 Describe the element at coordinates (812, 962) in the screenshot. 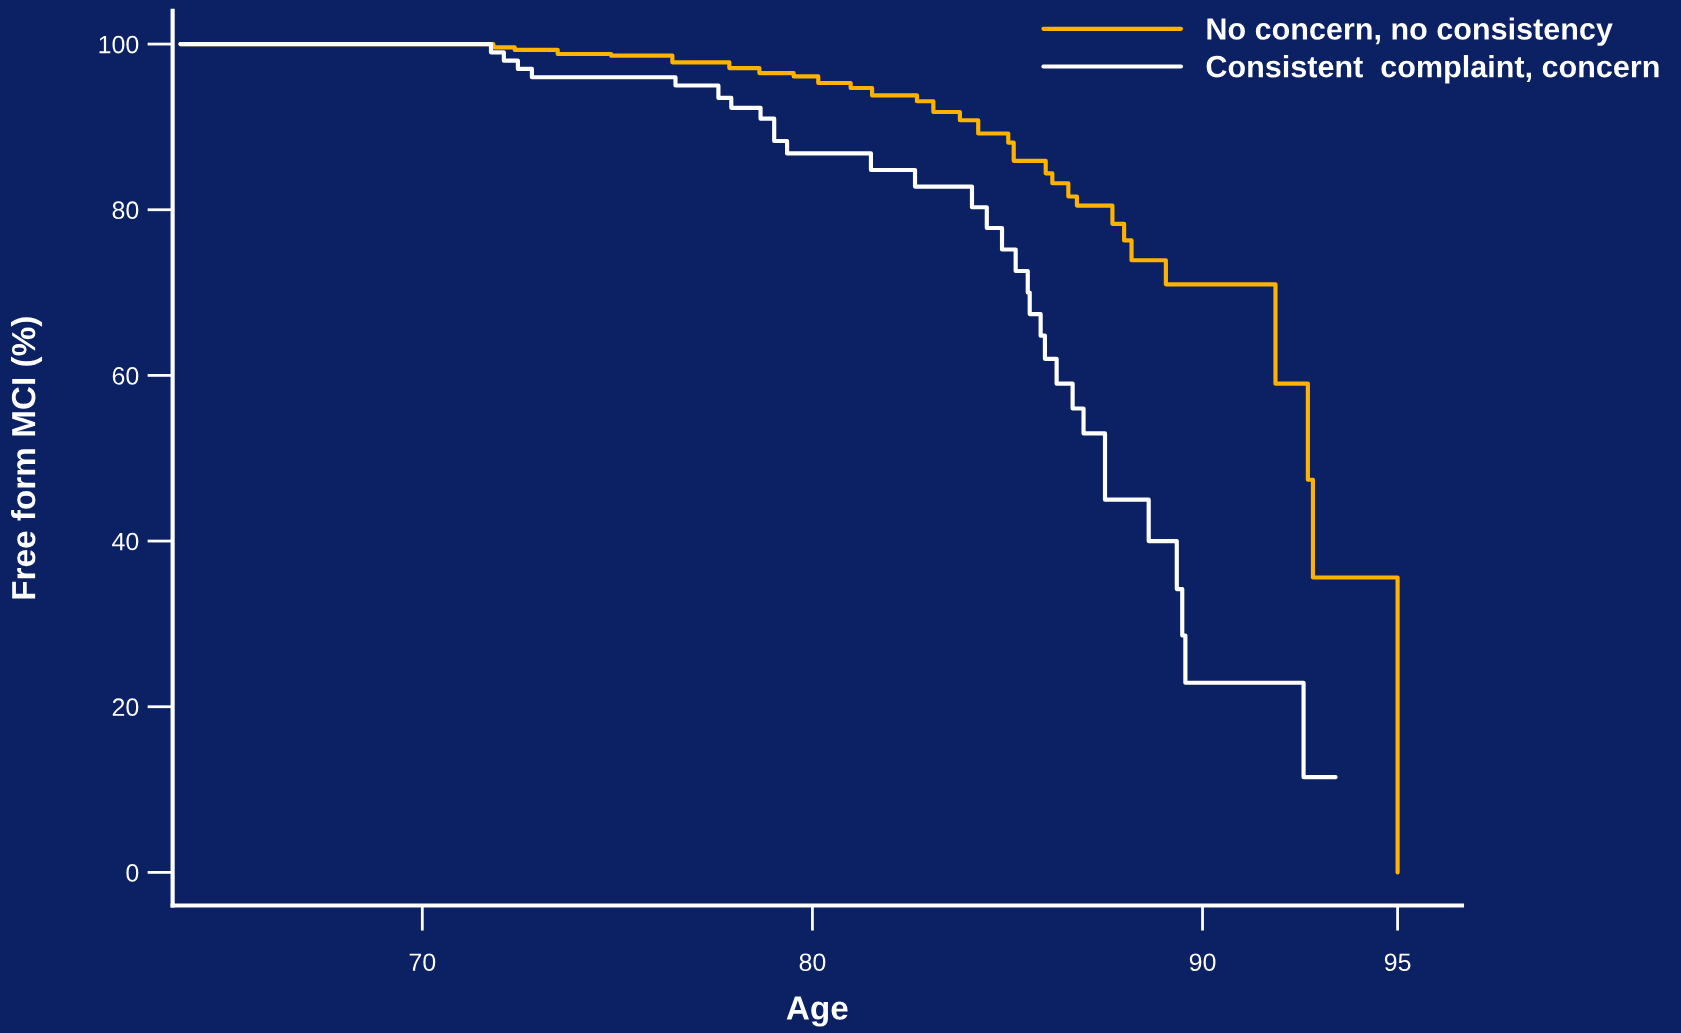

I see `x-tick-label: 80` at that location.